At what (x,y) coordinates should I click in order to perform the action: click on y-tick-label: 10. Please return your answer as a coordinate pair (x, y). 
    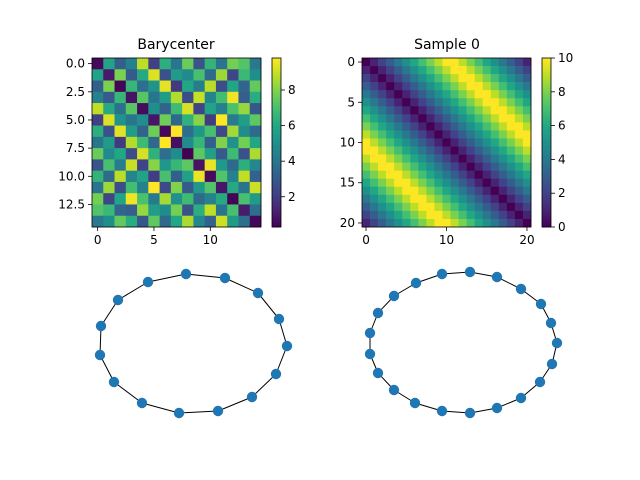
    Looking at the image, I should click on (347, 143).